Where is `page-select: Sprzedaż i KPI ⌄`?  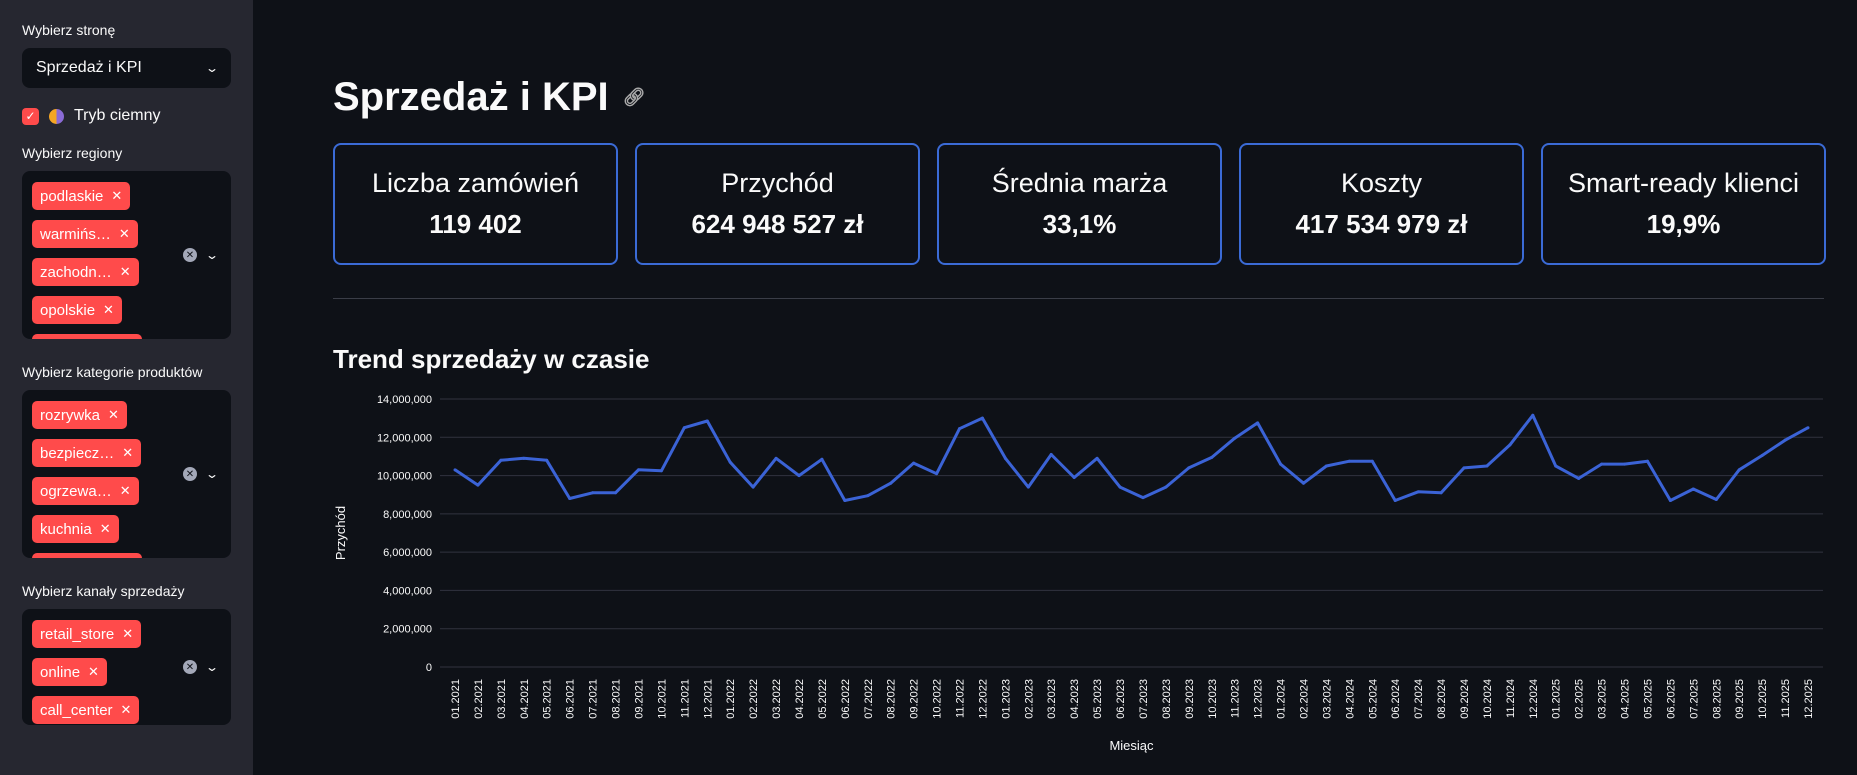
page-select: Sprzedaż i KPI ⌄ is located at coordinates (126, 68).